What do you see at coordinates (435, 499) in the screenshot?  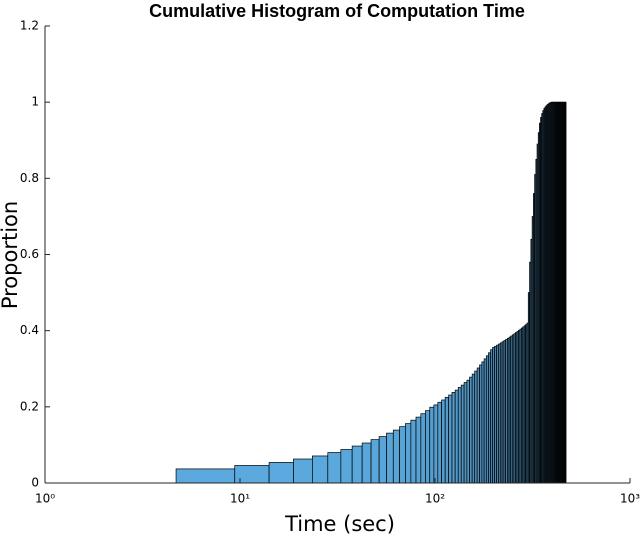 I see `x-tick-label: 10²` at bounding box center [435, 499].